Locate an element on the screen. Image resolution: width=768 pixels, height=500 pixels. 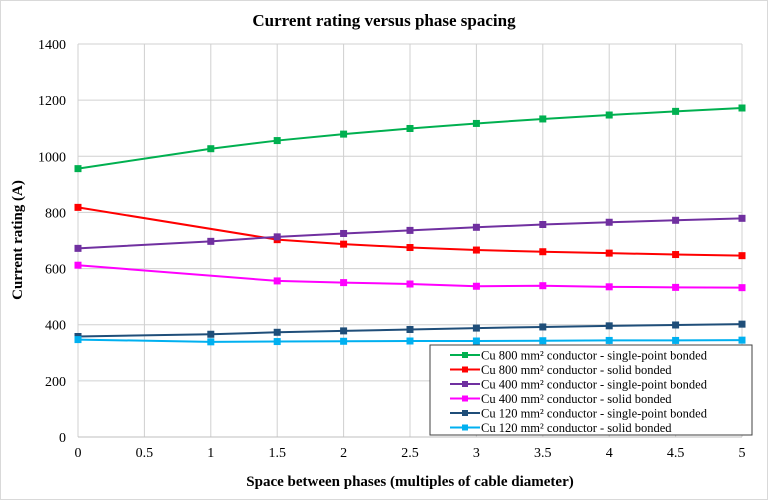
legend-label: Cu 400 mm² conductor - solid bonded is located at coordinates (576, 399).